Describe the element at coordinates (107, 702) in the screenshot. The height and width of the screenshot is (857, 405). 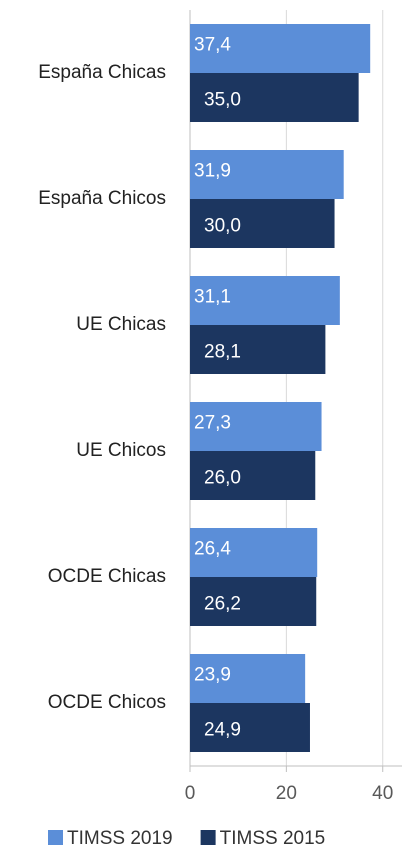
I see `y-tick-label: OCDE Chicos` at that location.